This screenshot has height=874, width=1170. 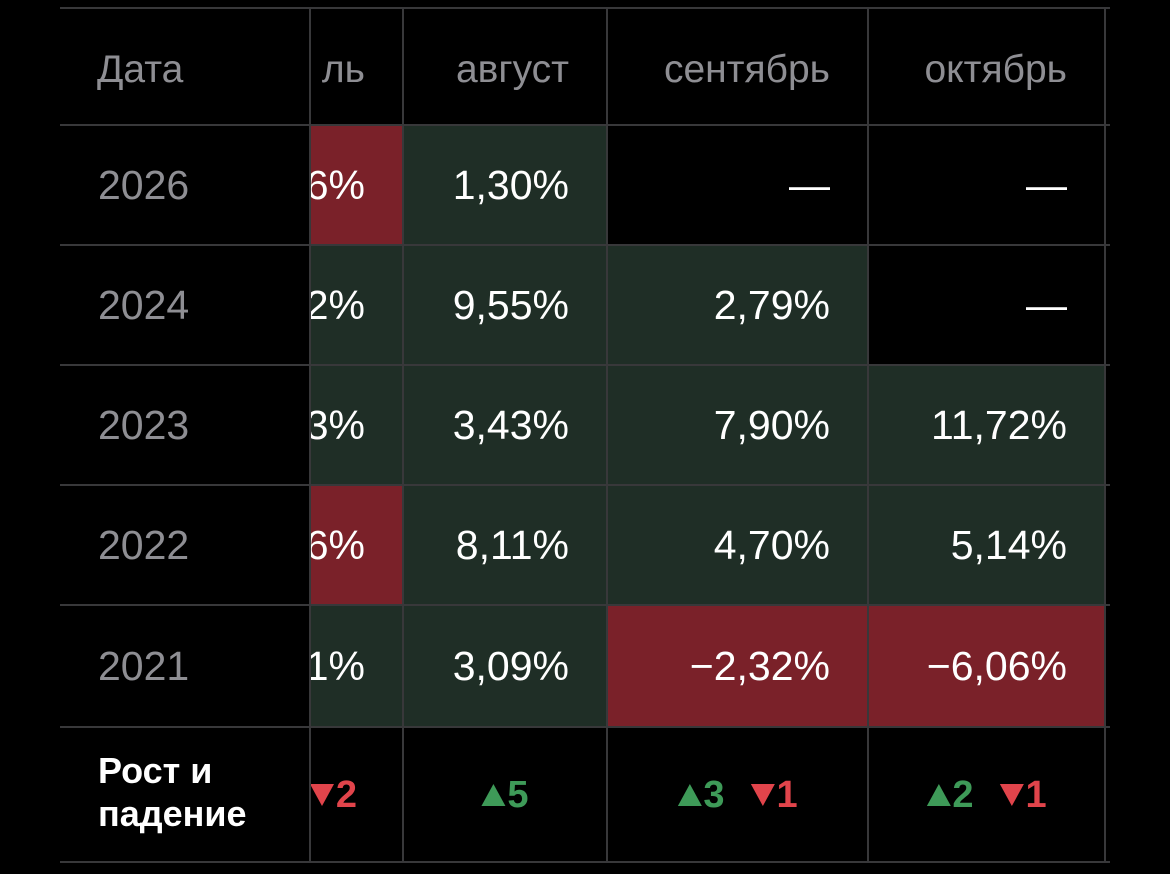 I want to click on value-cell: −2,32%, so click(x=737, y=666).